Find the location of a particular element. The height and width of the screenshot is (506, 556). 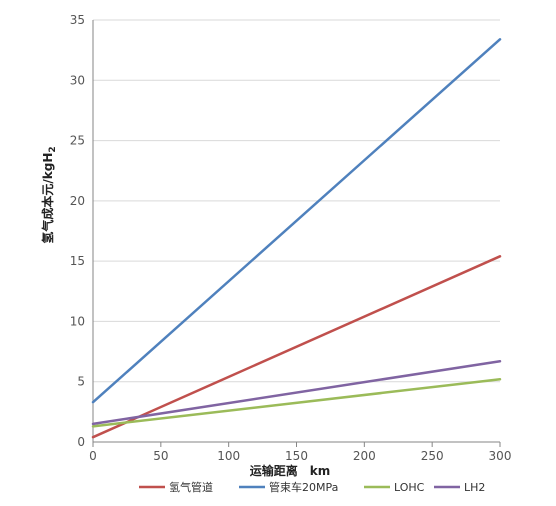

y-tick-label: 30 is located at coordinates (77, 80).